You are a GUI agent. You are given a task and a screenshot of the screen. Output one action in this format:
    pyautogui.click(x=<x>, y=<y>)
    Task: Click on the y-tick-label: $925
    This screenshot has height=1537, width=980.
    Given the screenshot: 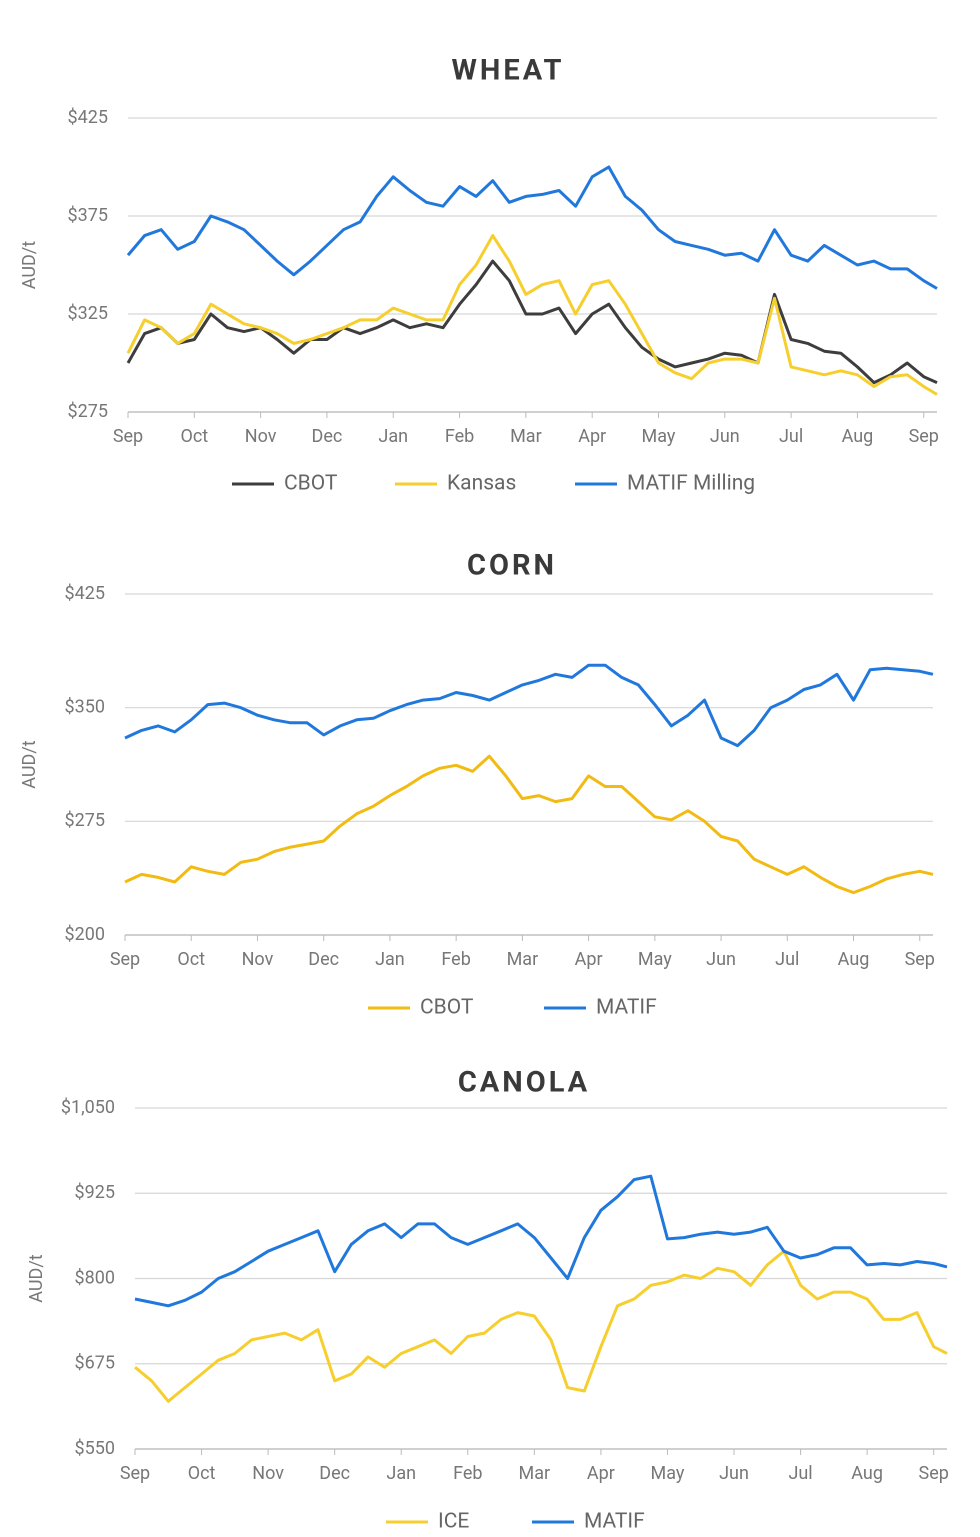 What is the action you would take?
    pyautogui.click(x=95, y=1192)
    